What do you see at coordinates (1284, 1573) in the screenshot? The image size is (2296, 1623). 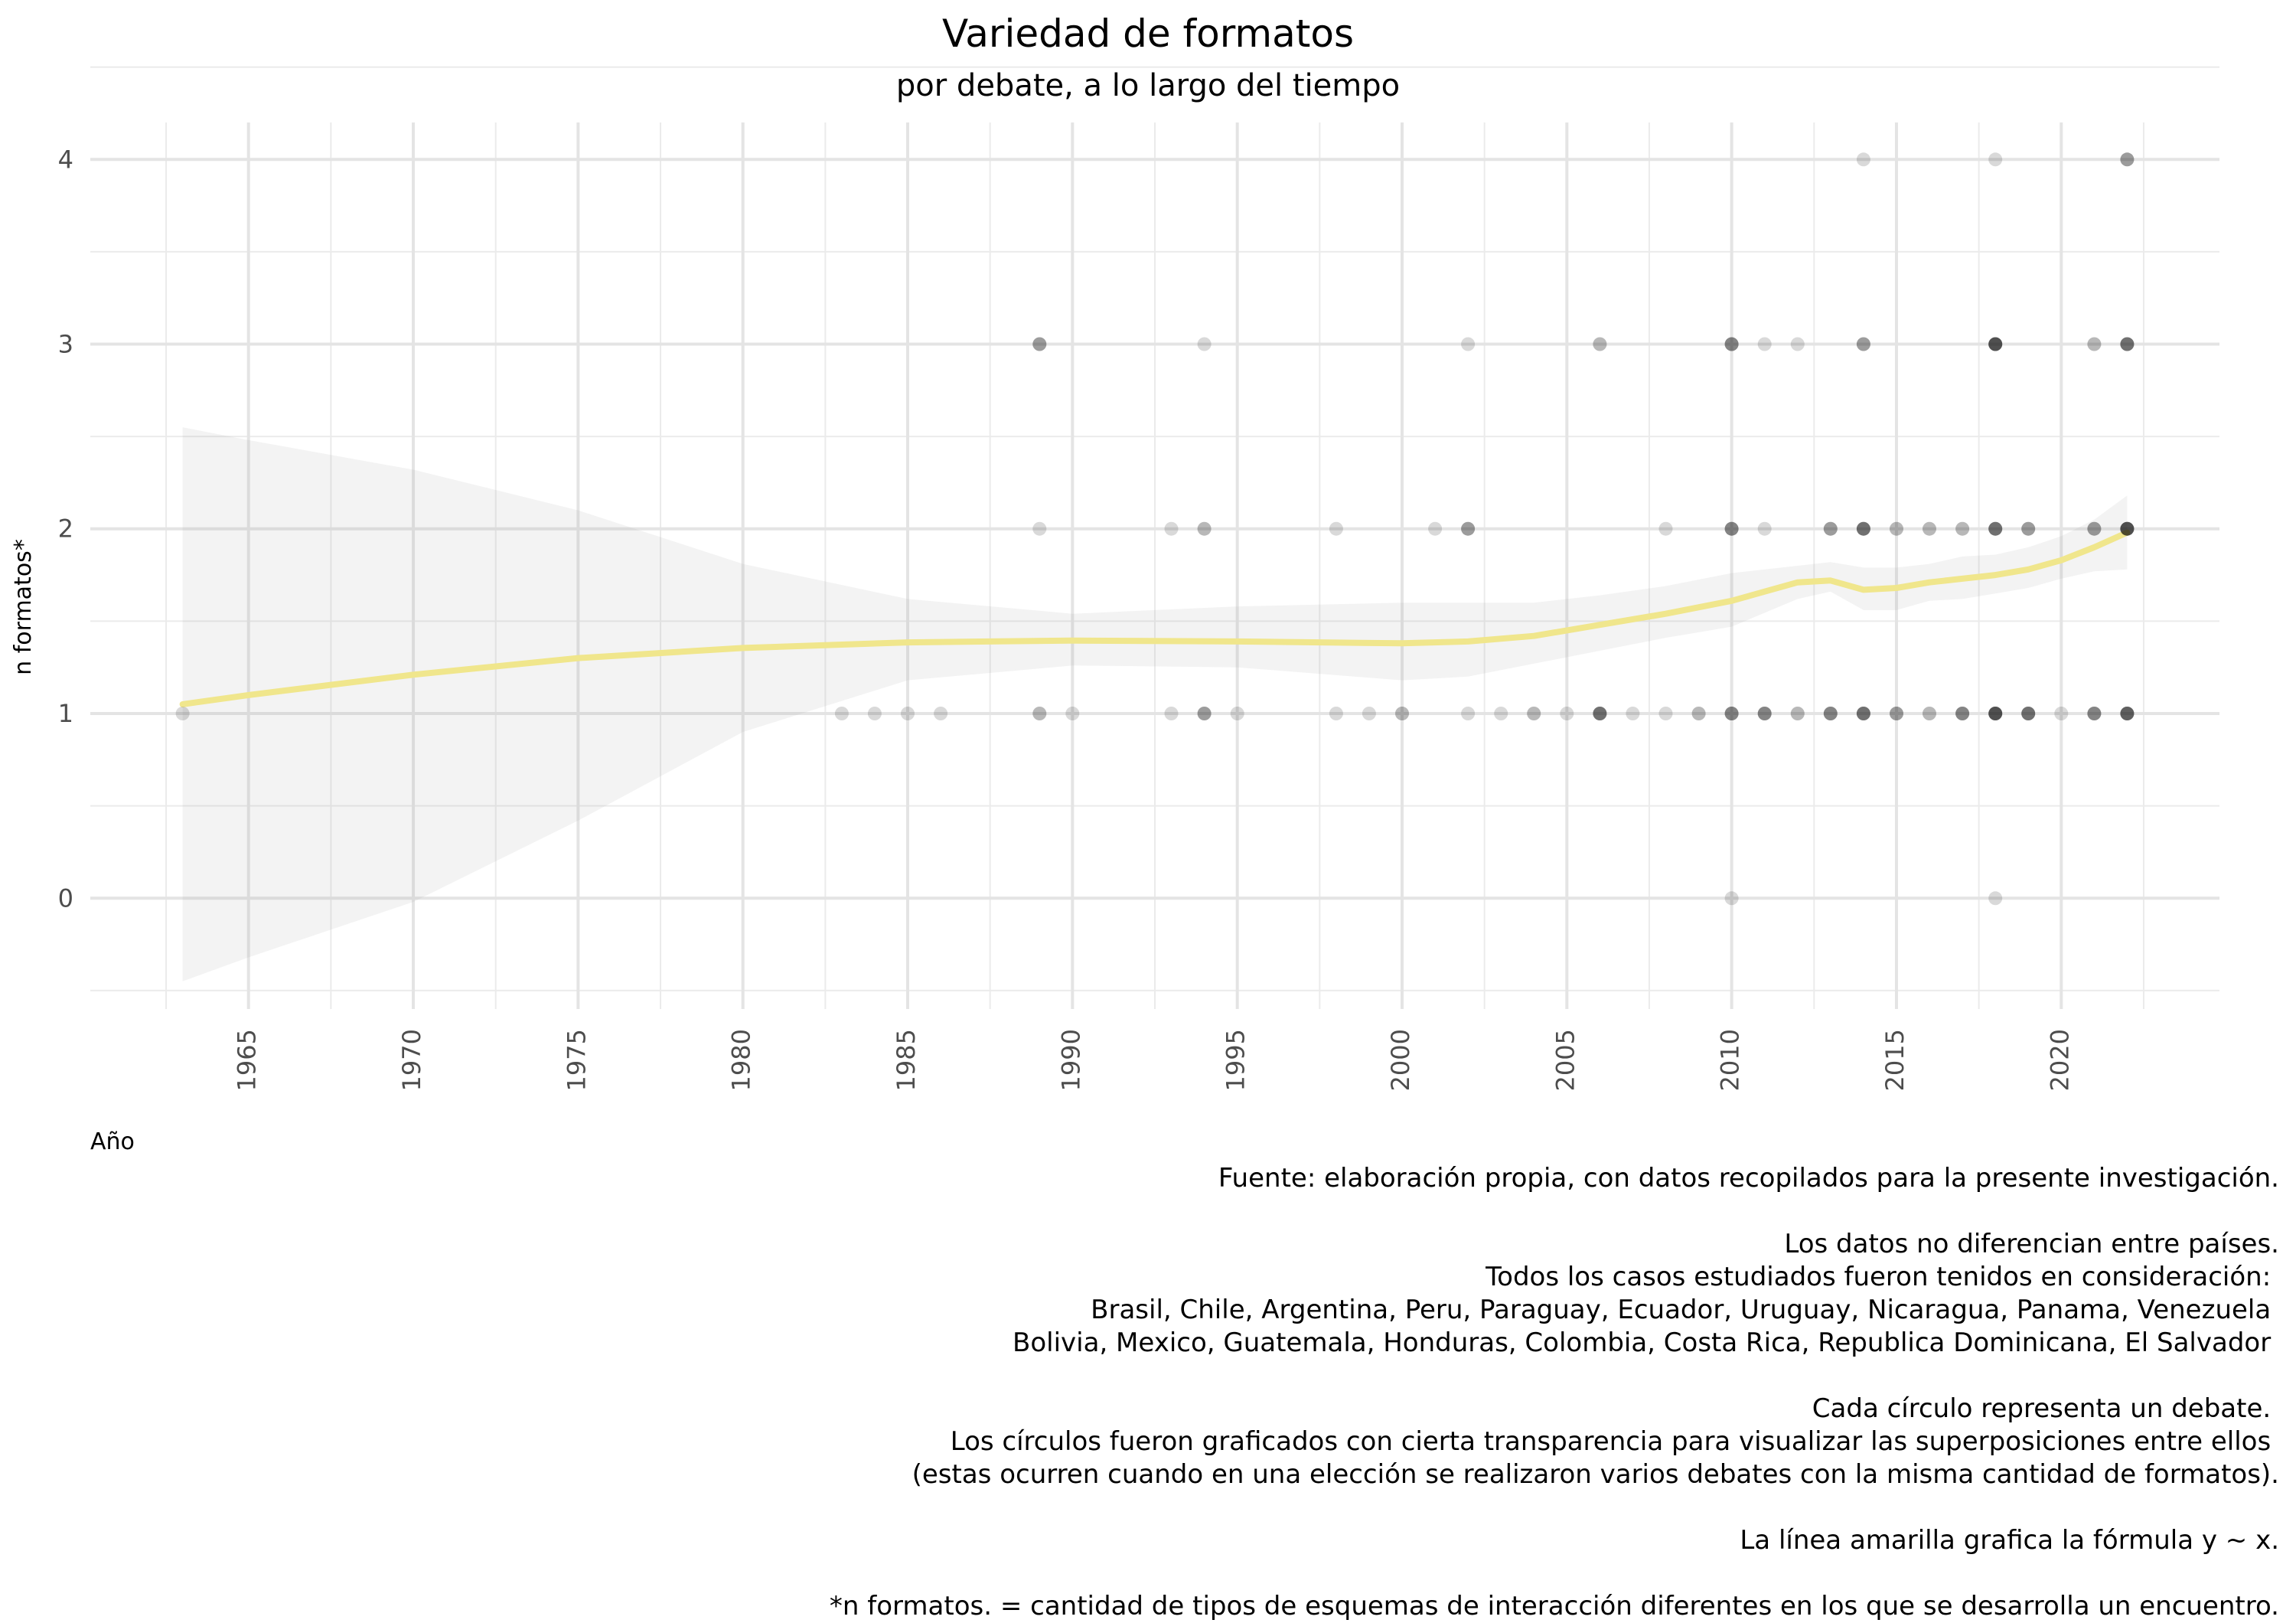 I see `caption-spacer` at bounding box center [1284, 1573].